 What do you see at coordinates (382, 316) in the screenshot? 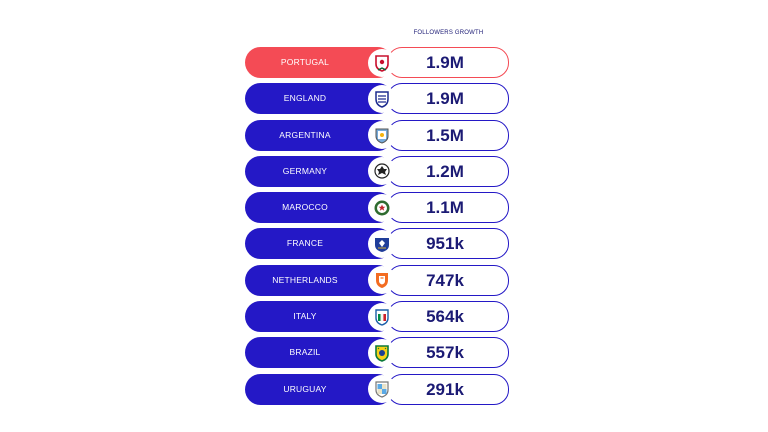
I see `italy-crest-icon` at bounding box center [382, 316].